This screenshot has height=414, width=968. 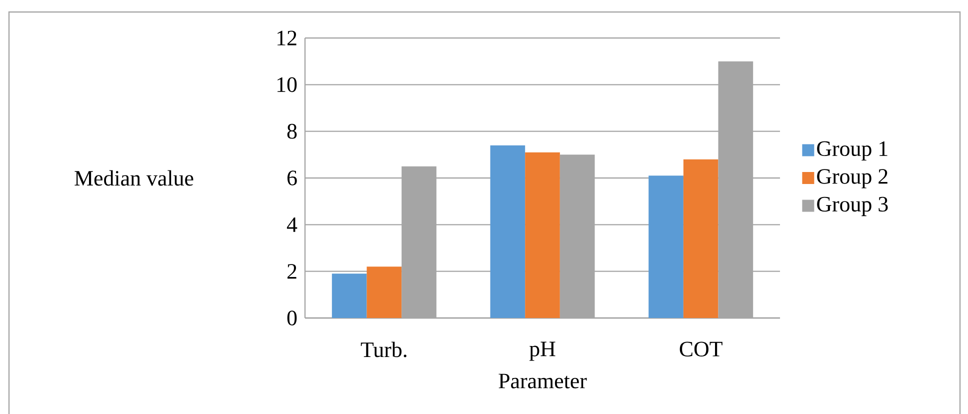 What do you see at coordinates (383, 350) in the screenshot?
I see `x-tick-label: Turb.` at bounding box center [383, 350].